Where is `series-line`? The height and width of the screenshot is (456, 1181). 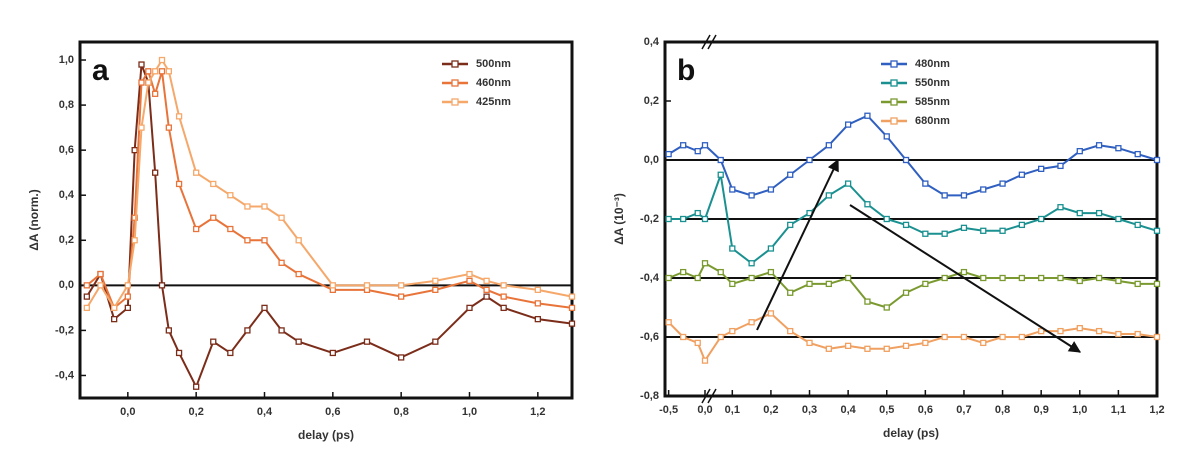 series-line is located at coordinates (912, 285).